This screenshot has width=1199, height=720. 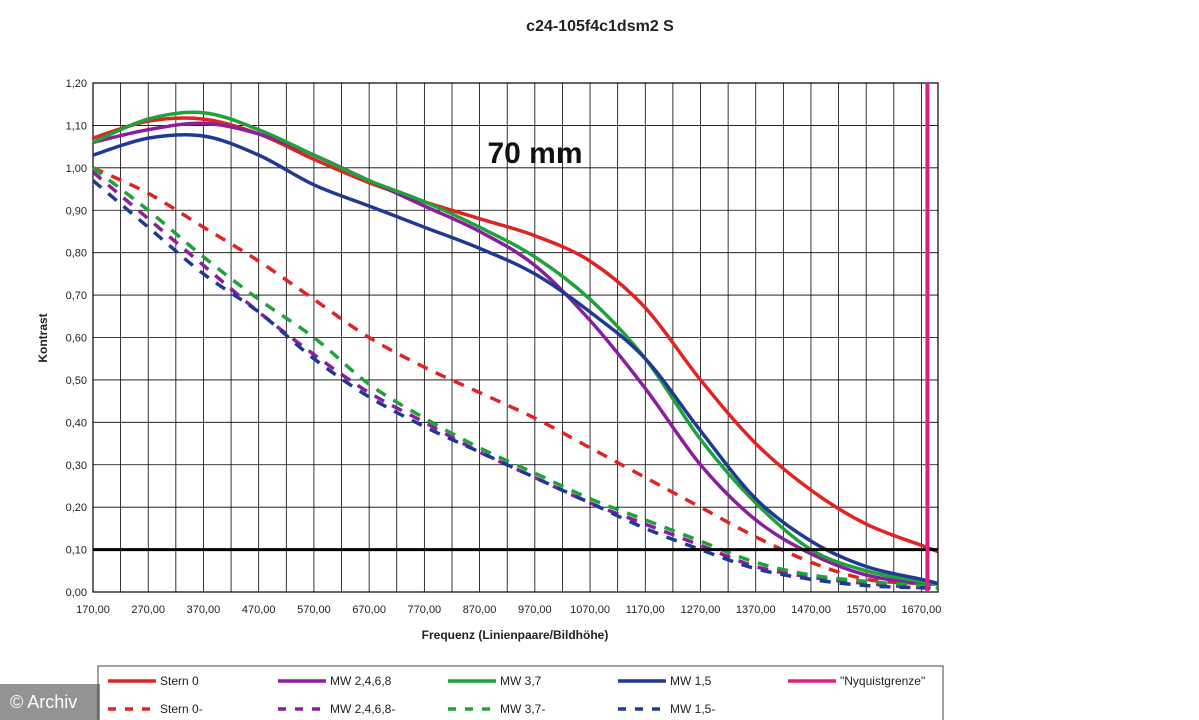 I want to click on watermark-text: © Archiv, so click(x=43, y=702).